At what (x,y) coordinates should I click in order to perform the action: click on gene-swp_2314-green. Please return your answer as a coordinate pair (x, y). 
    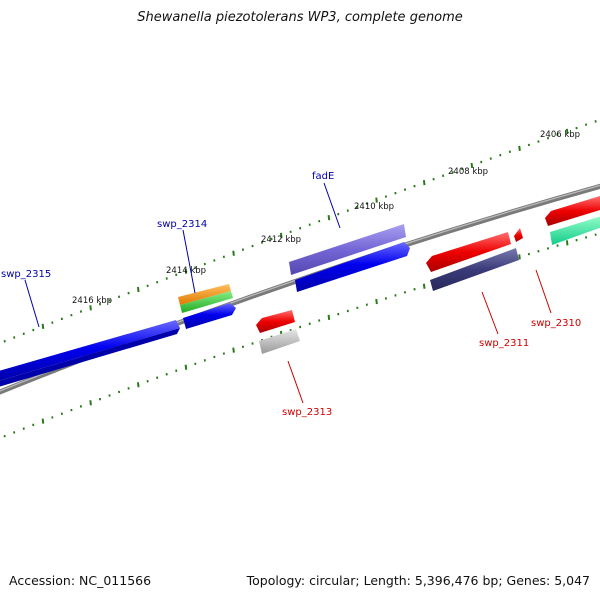
    Looking at the image, I should click on (206, 302).